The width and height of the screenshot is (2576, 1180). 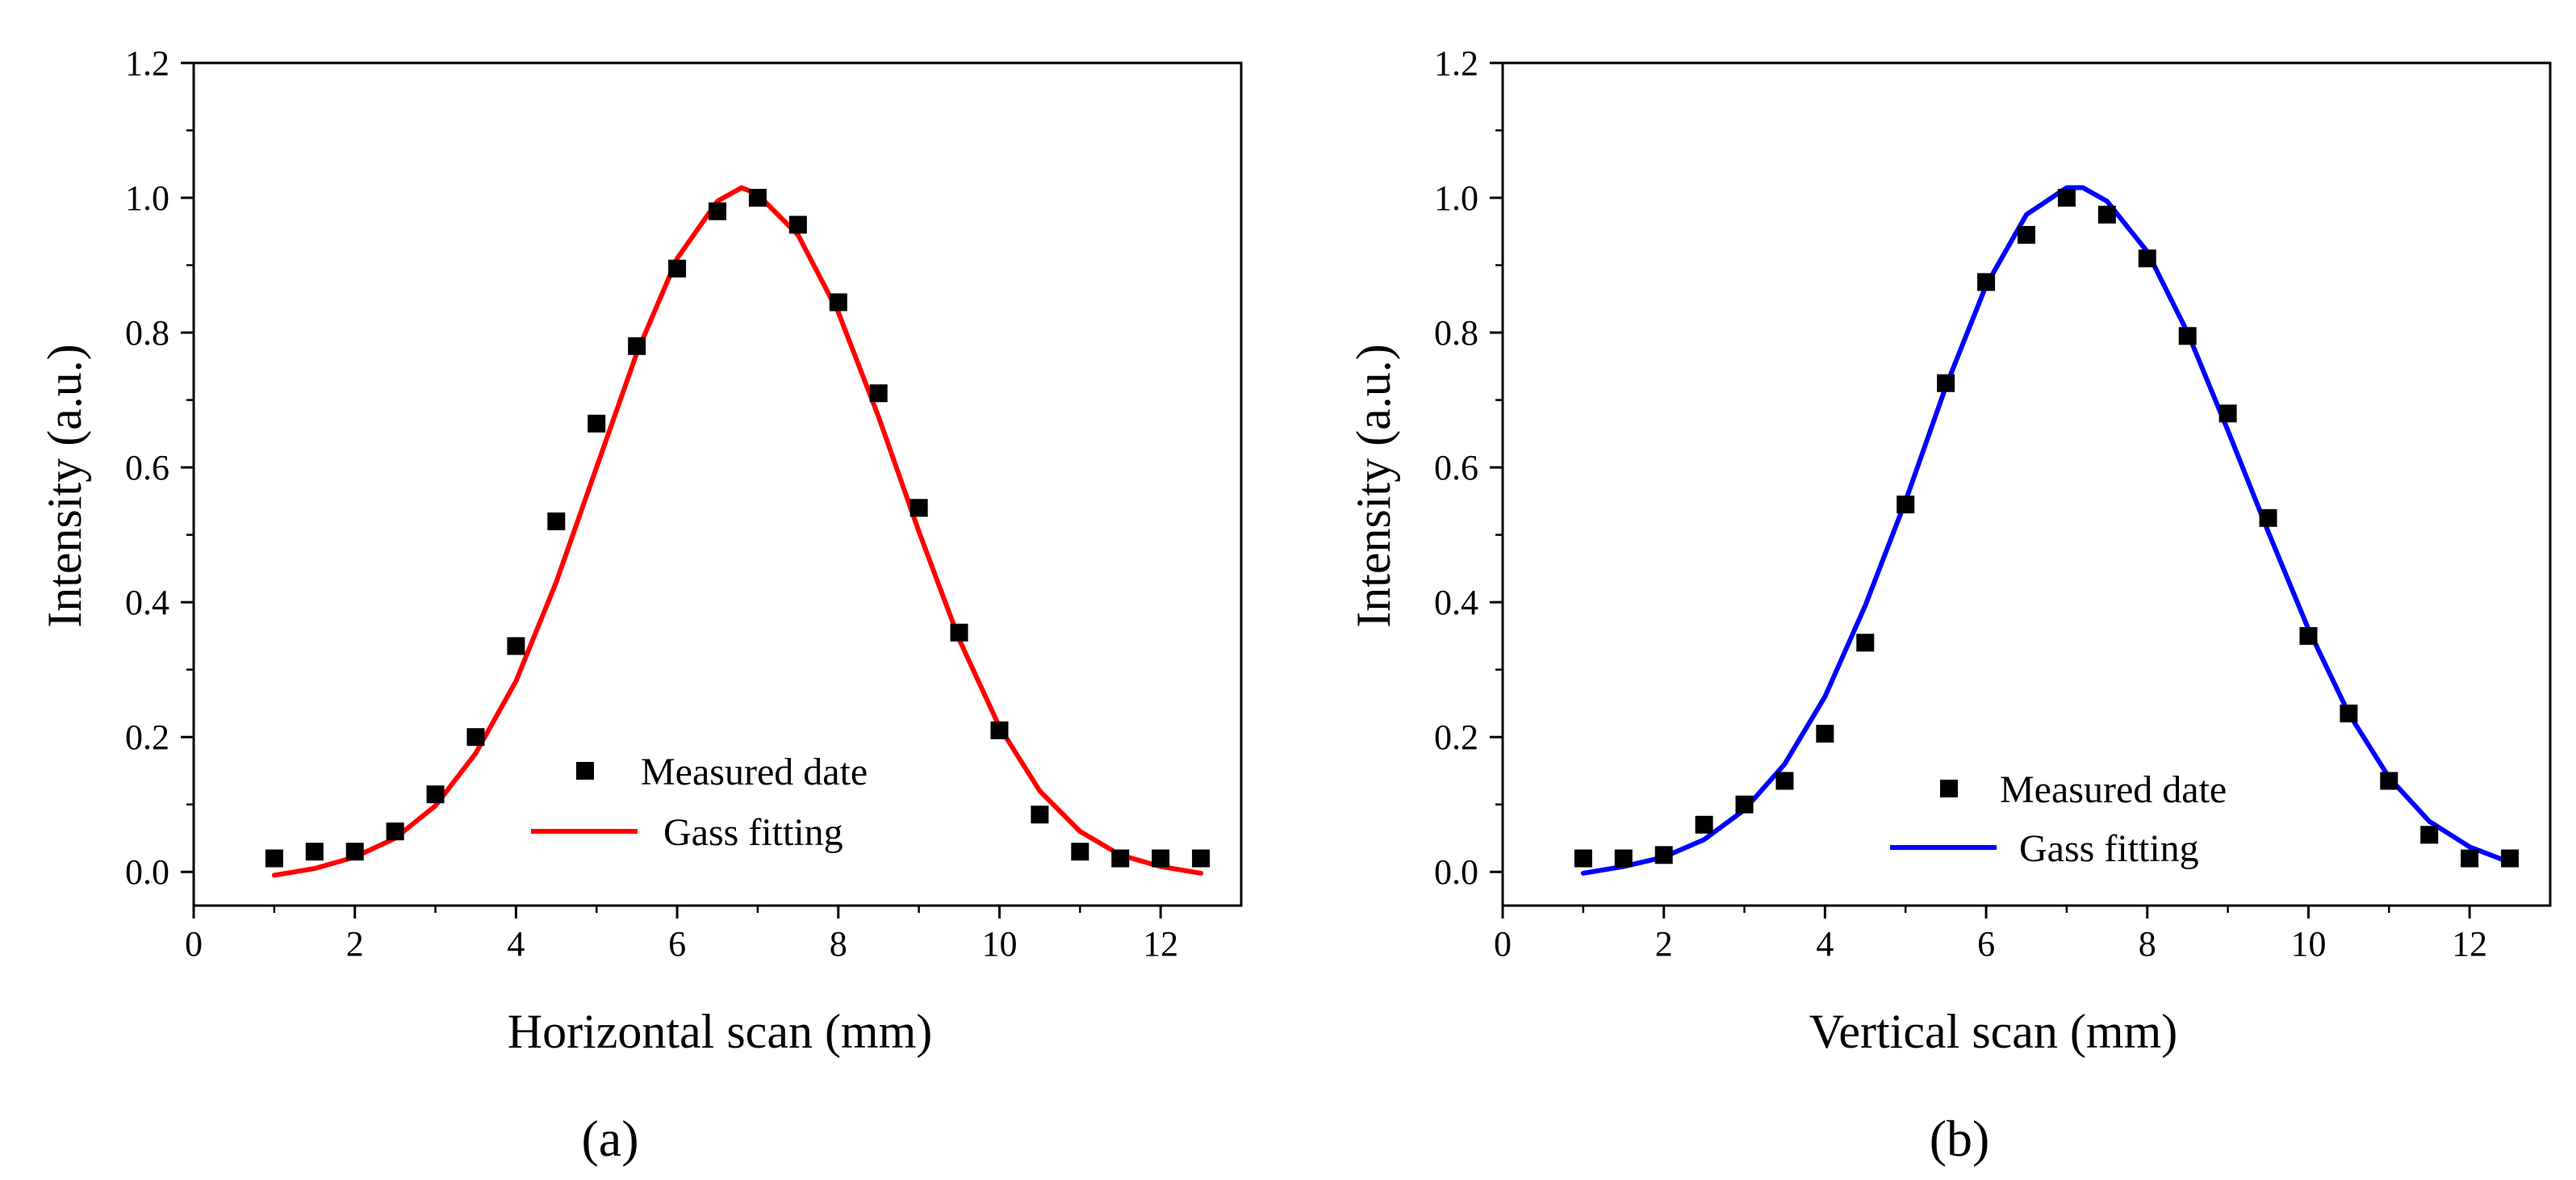 I want to click on x-axis-title: Horizontal scan (mm), so click(x=720, y=1031).